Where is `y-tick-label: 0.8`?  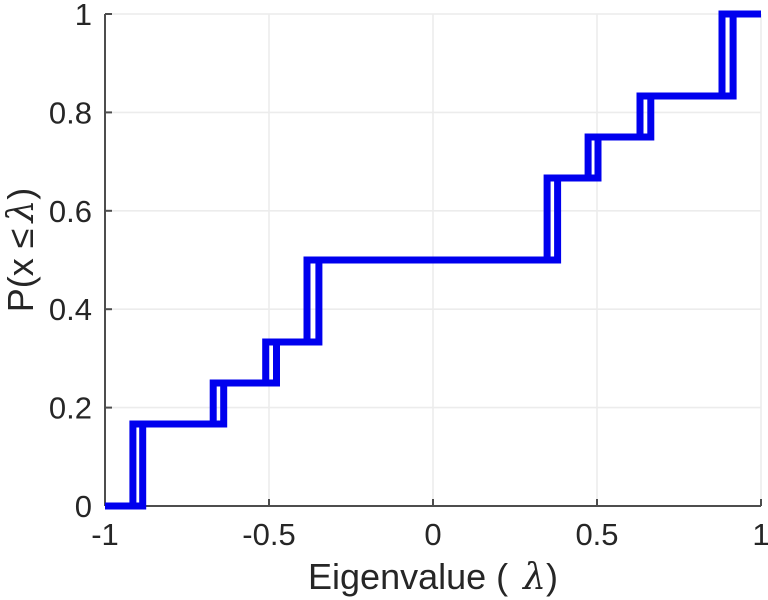
y-tick-label: 0.8 is located at coordinates (70, 112).